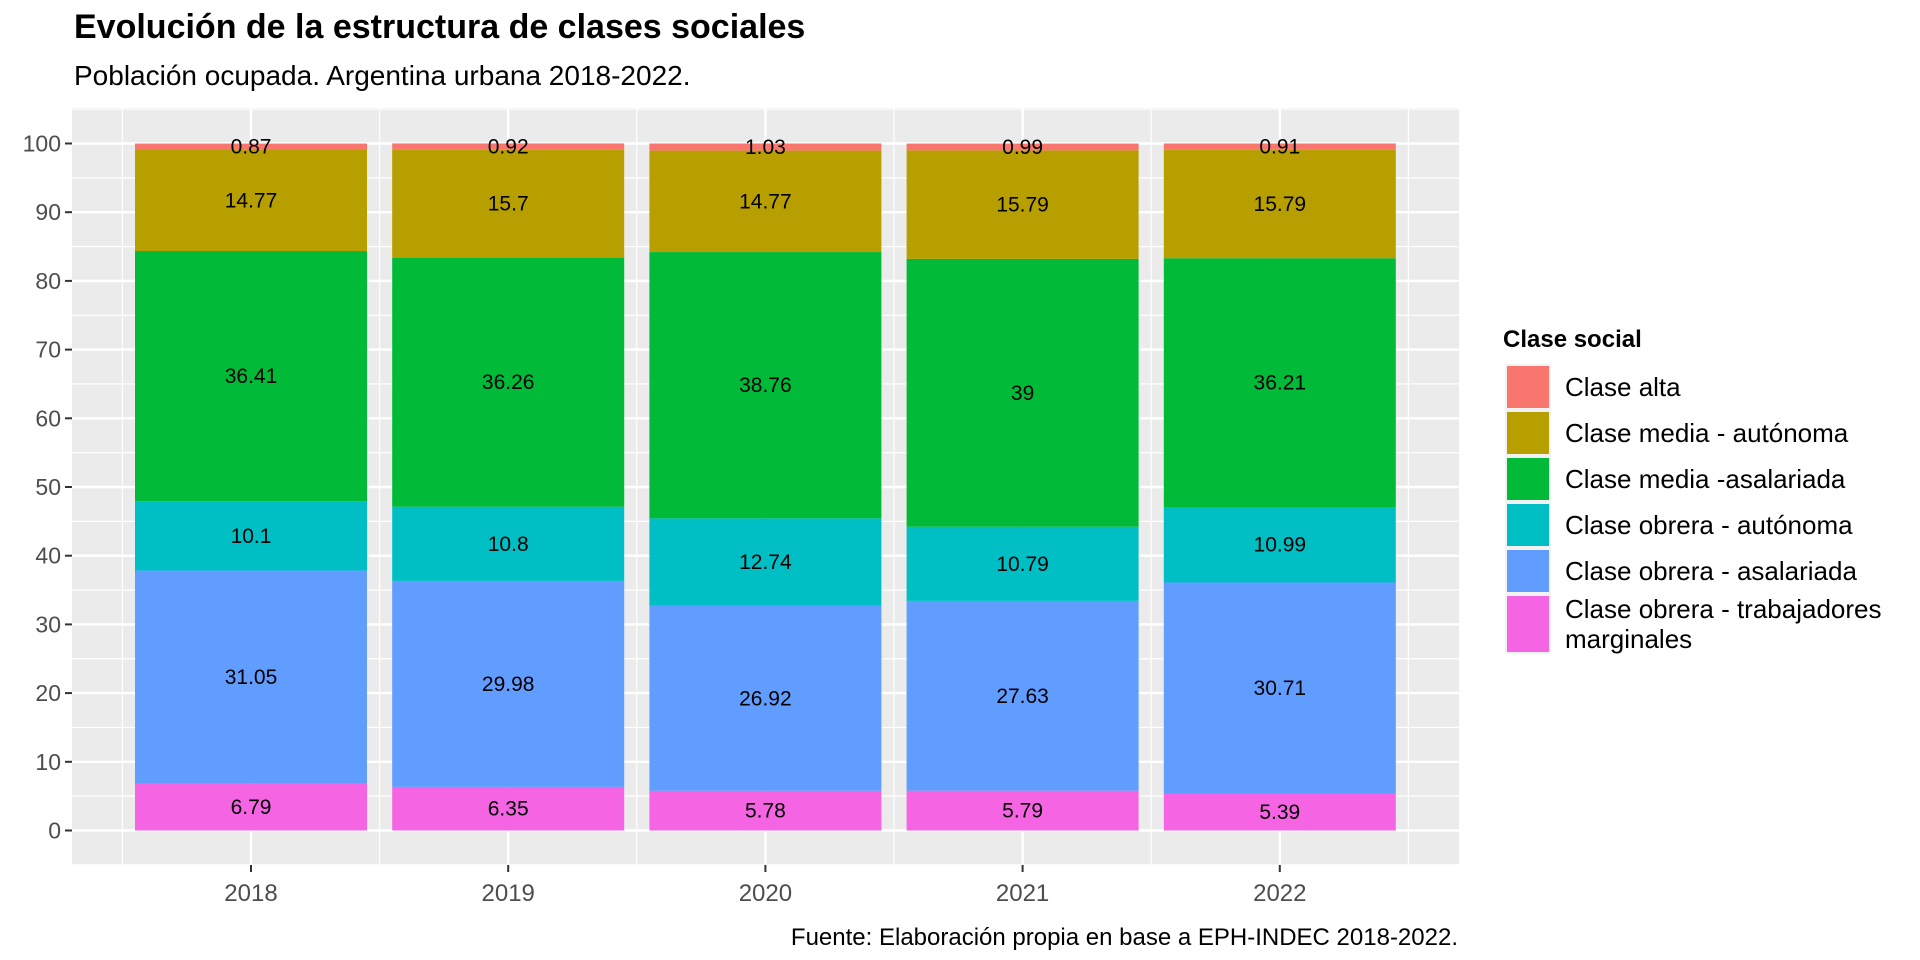 The height and width of the screenshot is (960, 1920). What do you see at coordinates (1723, 624) in the screenshot?
I see `legend-label: Clase obrera - trabajadores marginales` at bounding box center [1723, 624].